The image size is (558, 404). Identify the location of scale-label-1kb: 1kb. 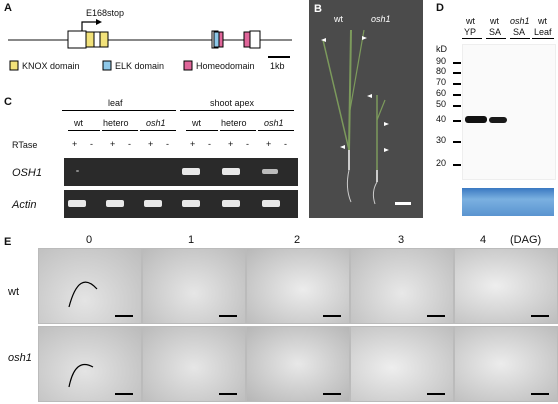
(277, 66).